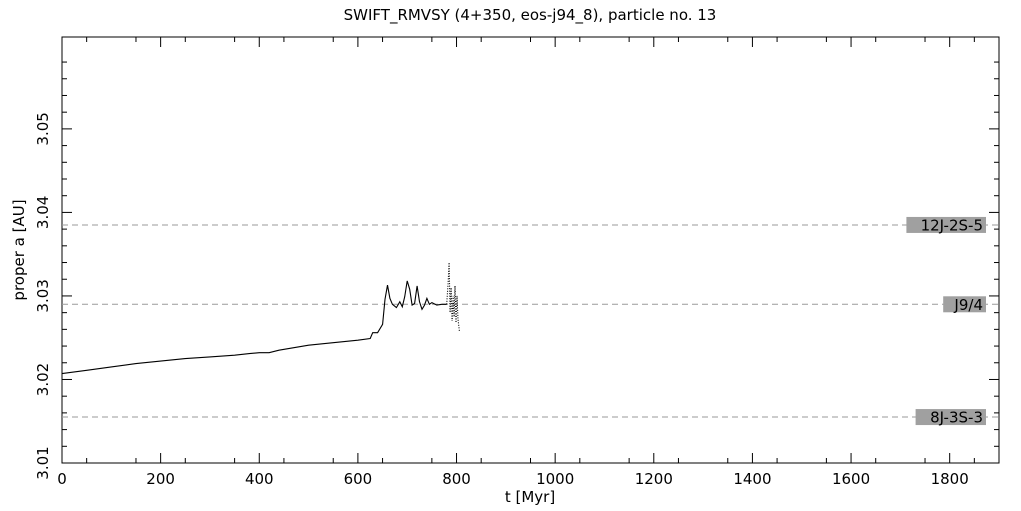  I want to click on x-tick-label: 1800, so click(950, 479).